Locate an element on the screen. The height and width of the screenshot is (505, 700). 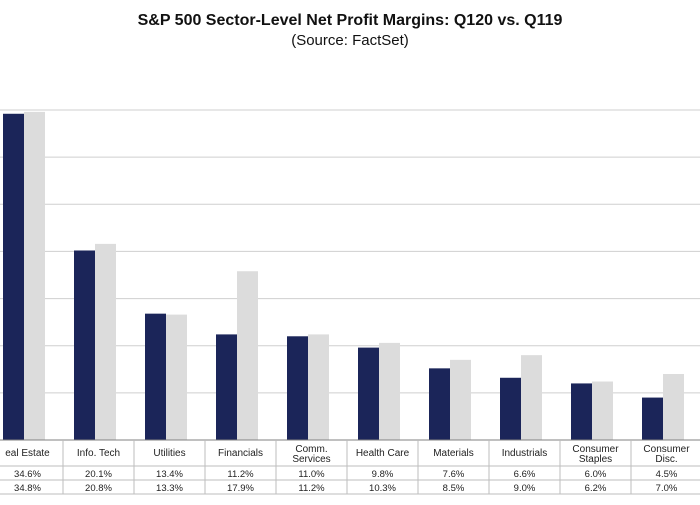
category-label: Industrials is located at coordinates (525, 453).